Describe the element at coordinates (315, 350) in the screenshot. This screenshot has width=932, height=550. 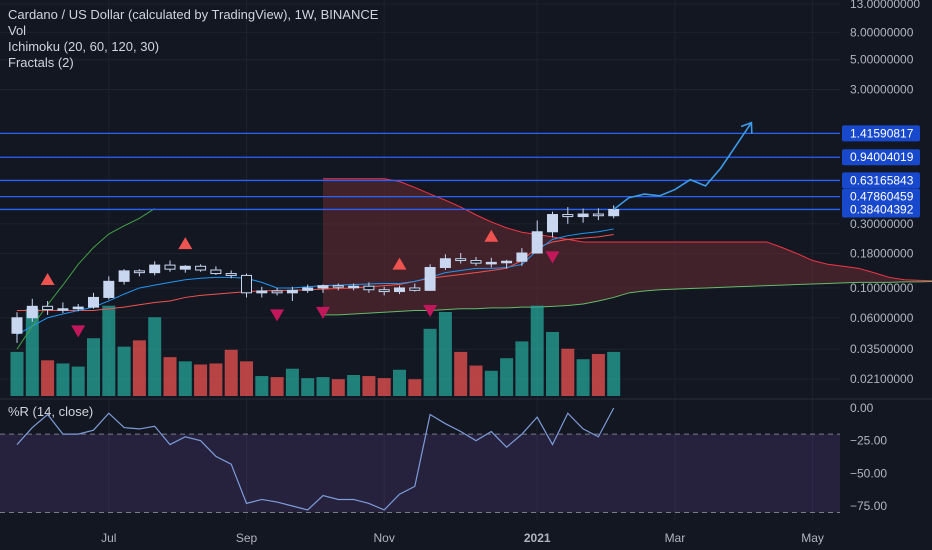
I see `volume-histogram` at that location.